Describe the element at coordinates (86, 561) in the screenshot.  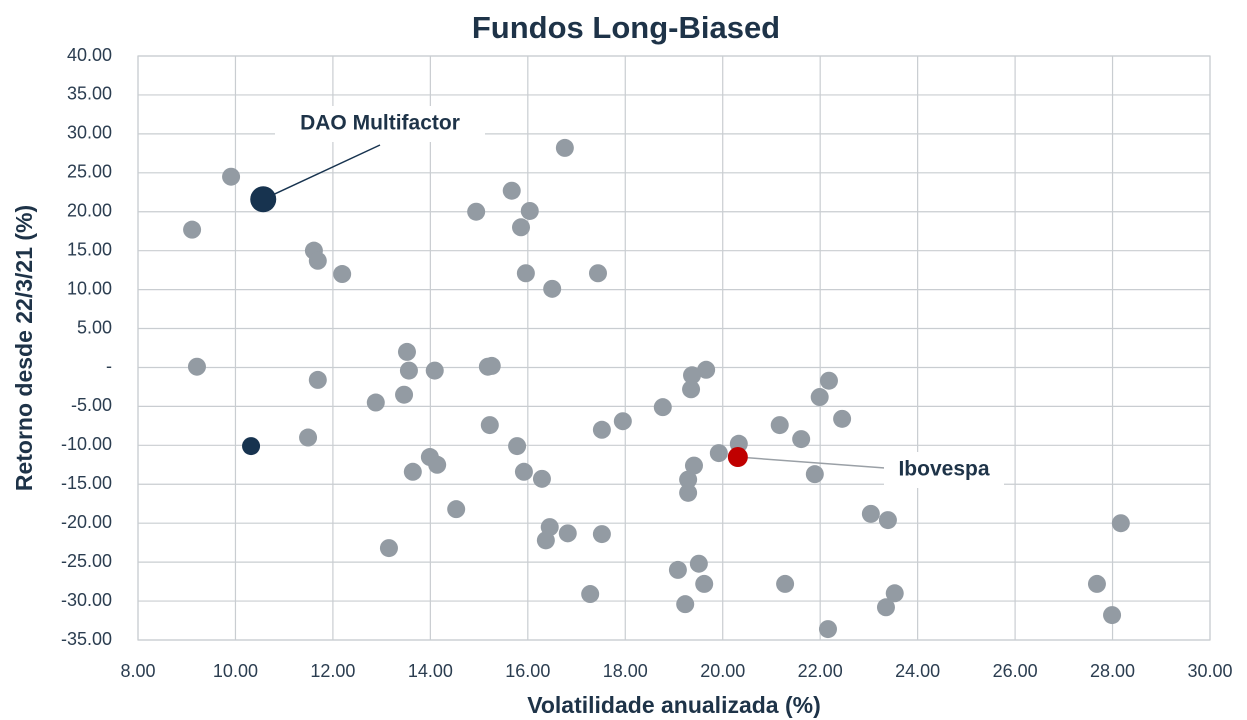
I see `y-tick-label: -25.00` at that location.